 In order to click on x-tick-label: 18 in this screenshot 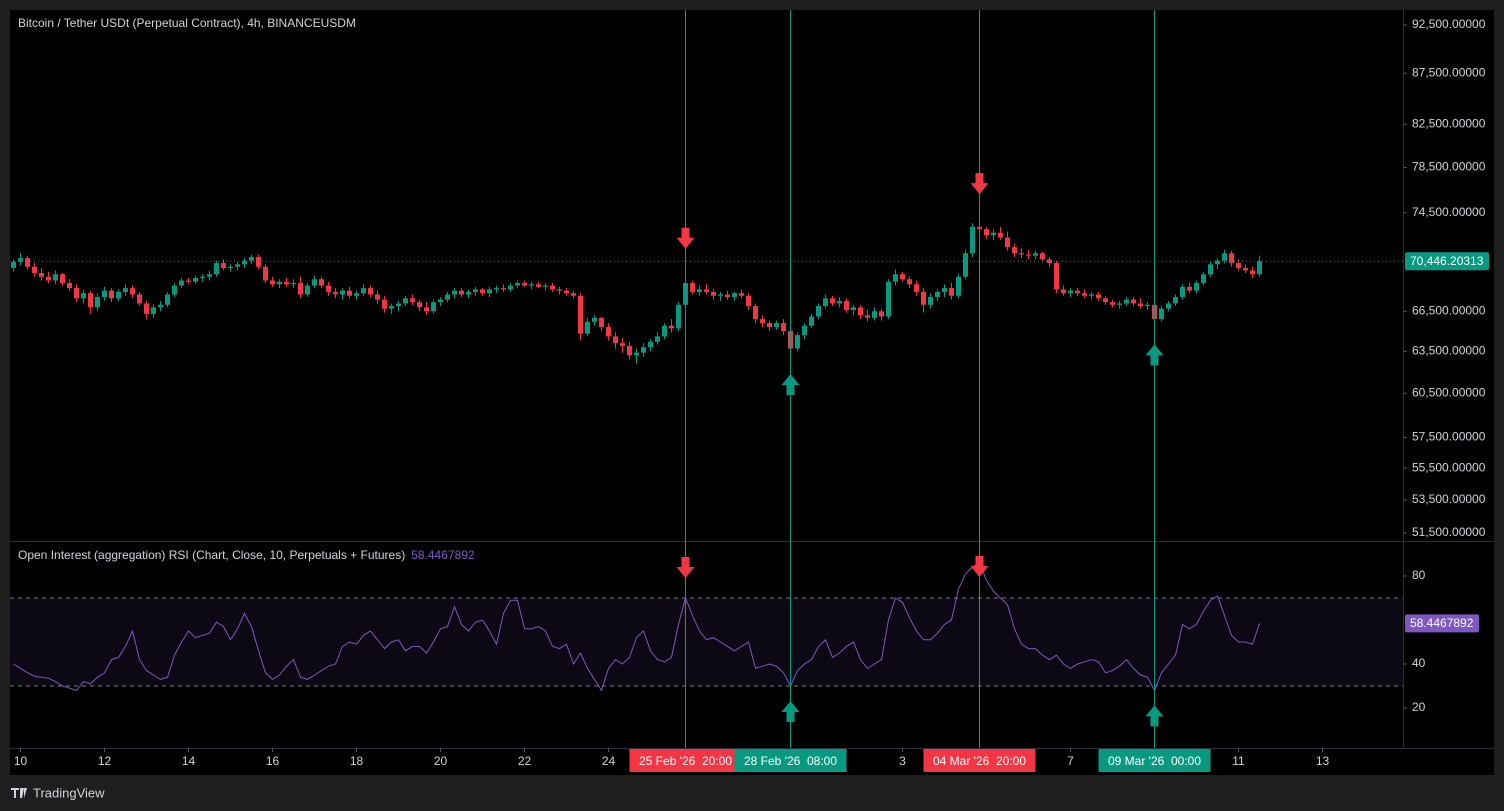, I will do `click(357, 761)`.